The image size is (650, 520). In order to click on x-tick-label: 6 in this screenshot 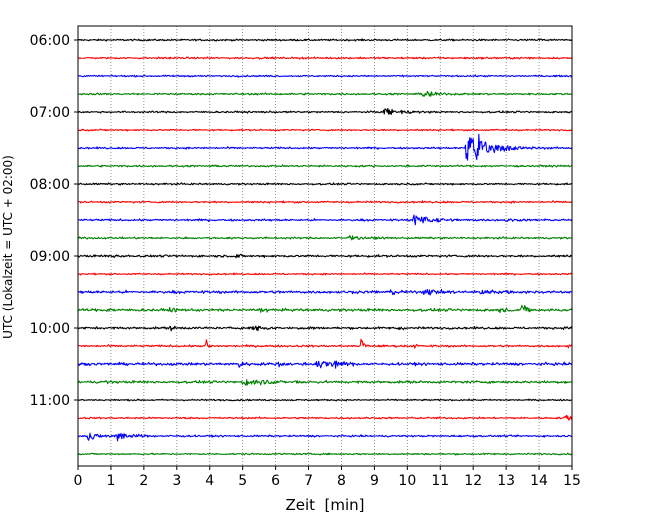, I will do `click(275, 481)`.